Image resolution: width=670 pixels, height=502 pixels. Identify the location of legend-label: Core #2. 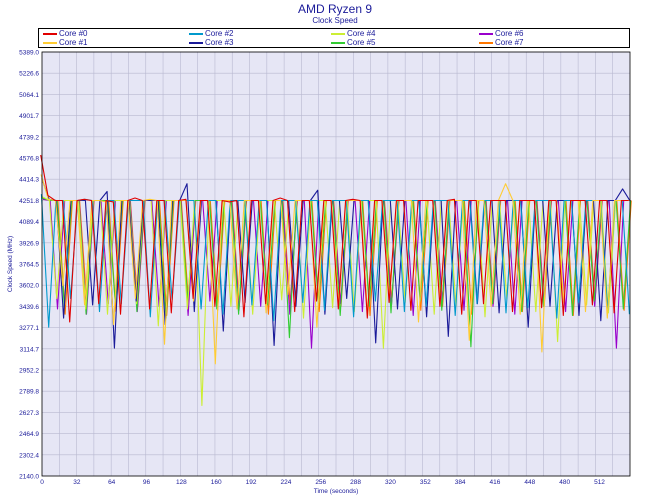
(219, 33).